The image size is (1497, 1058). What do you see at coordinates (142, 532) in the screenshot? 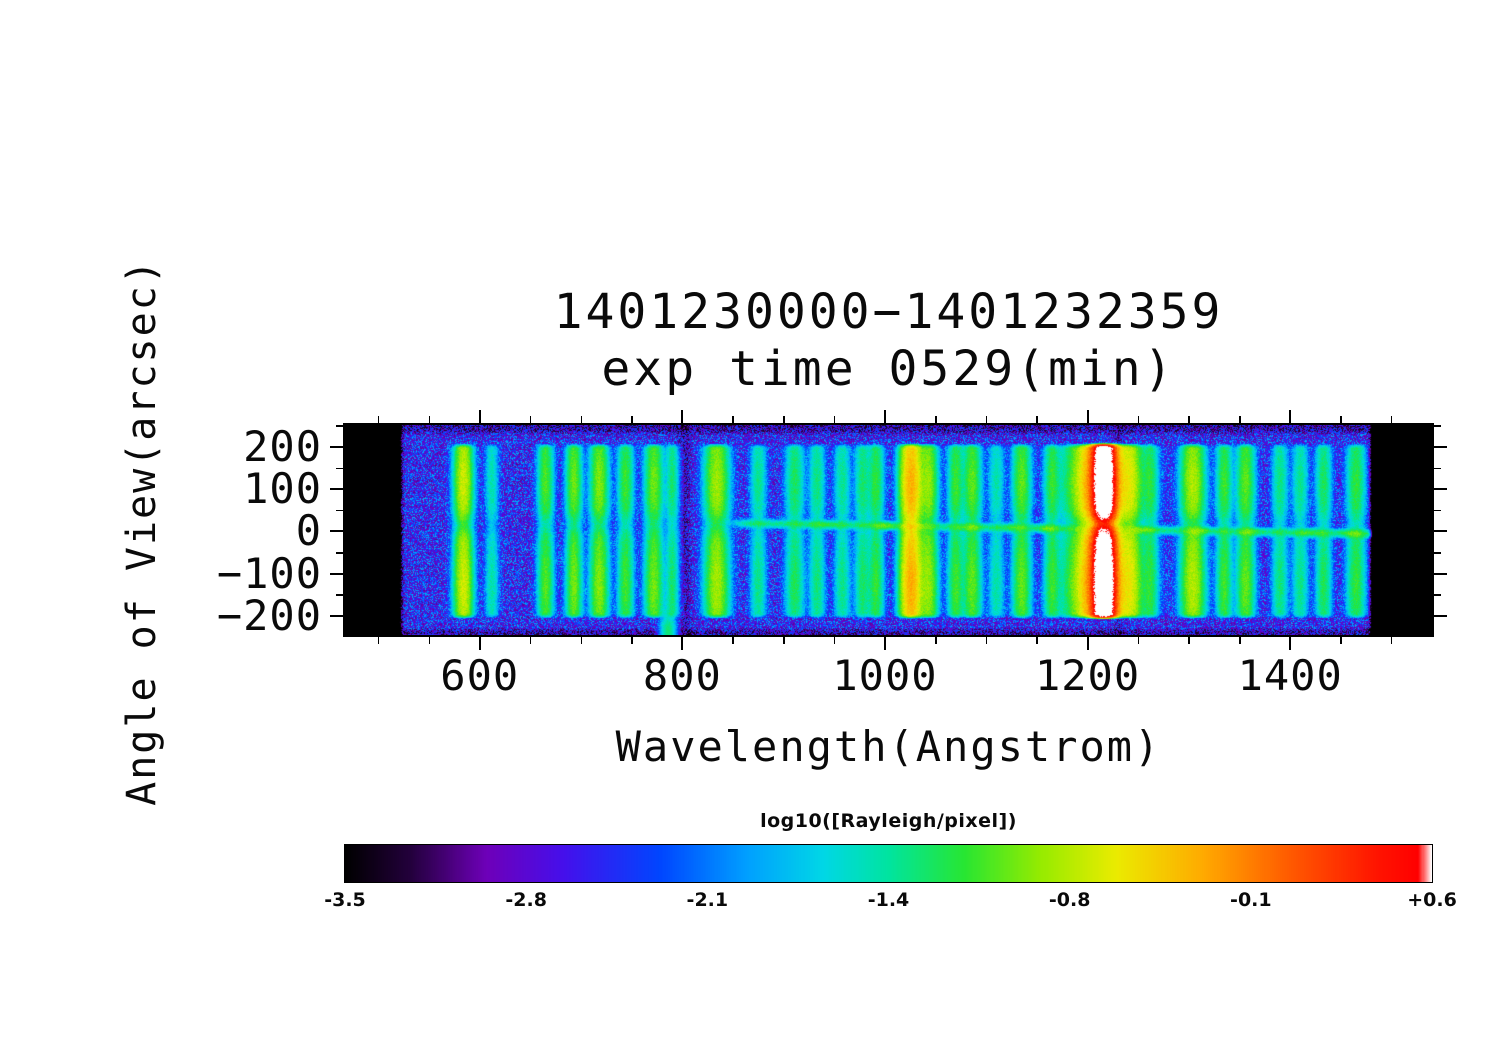
I see `y-axis-label: Angle of View(arcsec)` at bounding box center [142, 532].